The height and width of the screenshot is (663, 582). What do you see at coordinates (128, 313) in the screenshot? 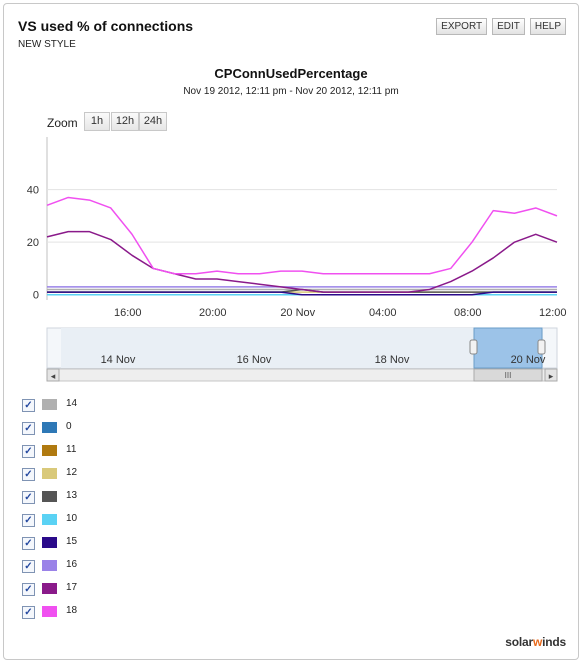
I see `x-tick-label: 16:00` at bounding box center [128, 313].